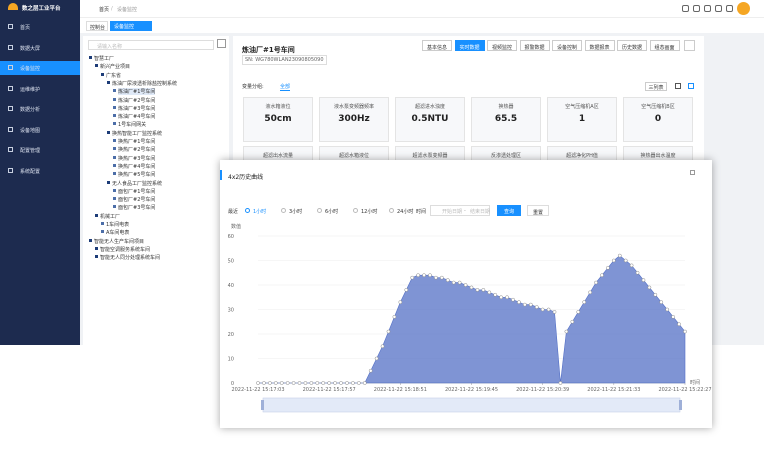 The height and width of the screenshot is (465, 764). Describe the element at coordinates (137, 191) in the screenshot. I see `tree-item: 面包厂#1号车间` at that location.